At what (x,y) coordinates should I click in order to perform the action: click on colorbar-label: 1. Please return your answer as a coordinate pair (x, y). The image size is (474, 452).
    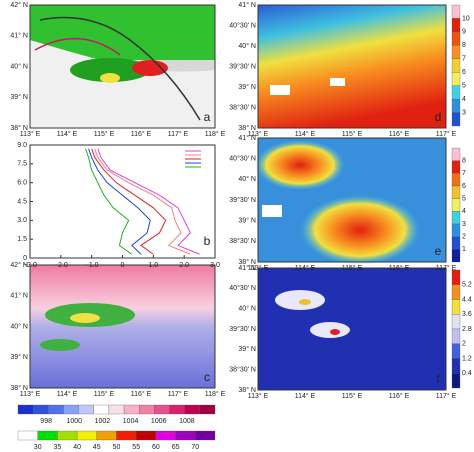
    Looking at the image, I should click on (464, 249).